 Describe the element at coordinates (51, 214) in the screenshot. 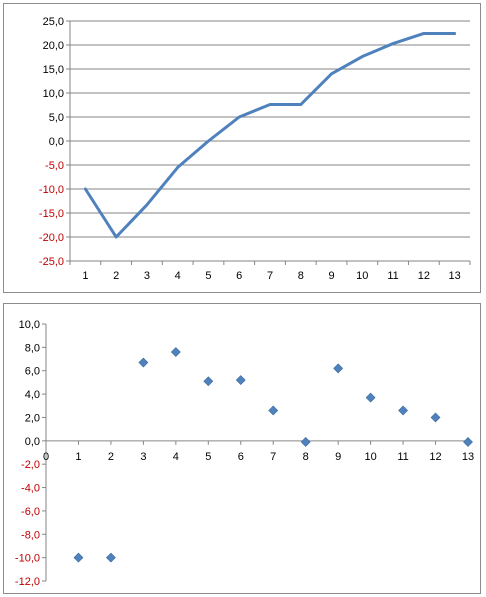

I see `y-tick-label: -15,0` at that location.